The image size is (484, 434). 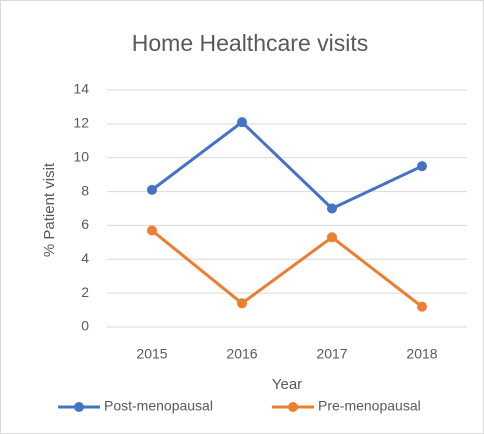 What do you see at coordinates (331, 354) in the screenshot?
I see `x-tick-label: 2017` at bounding box center [331, 354].